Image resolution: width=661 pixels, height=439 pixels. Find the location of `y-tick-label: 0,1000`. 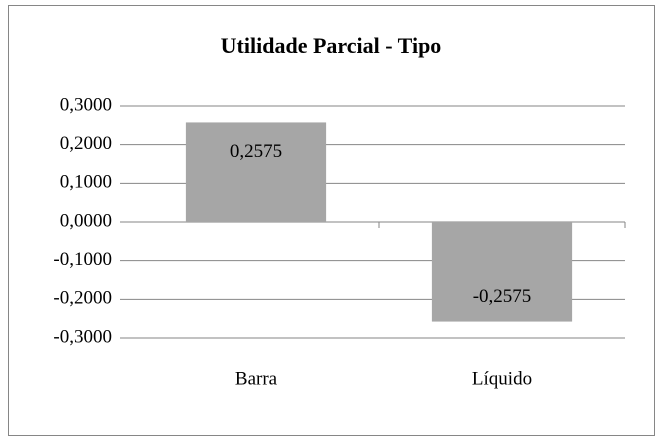

y-tick-label: 0,1000 is located at coordinates (86, 182).